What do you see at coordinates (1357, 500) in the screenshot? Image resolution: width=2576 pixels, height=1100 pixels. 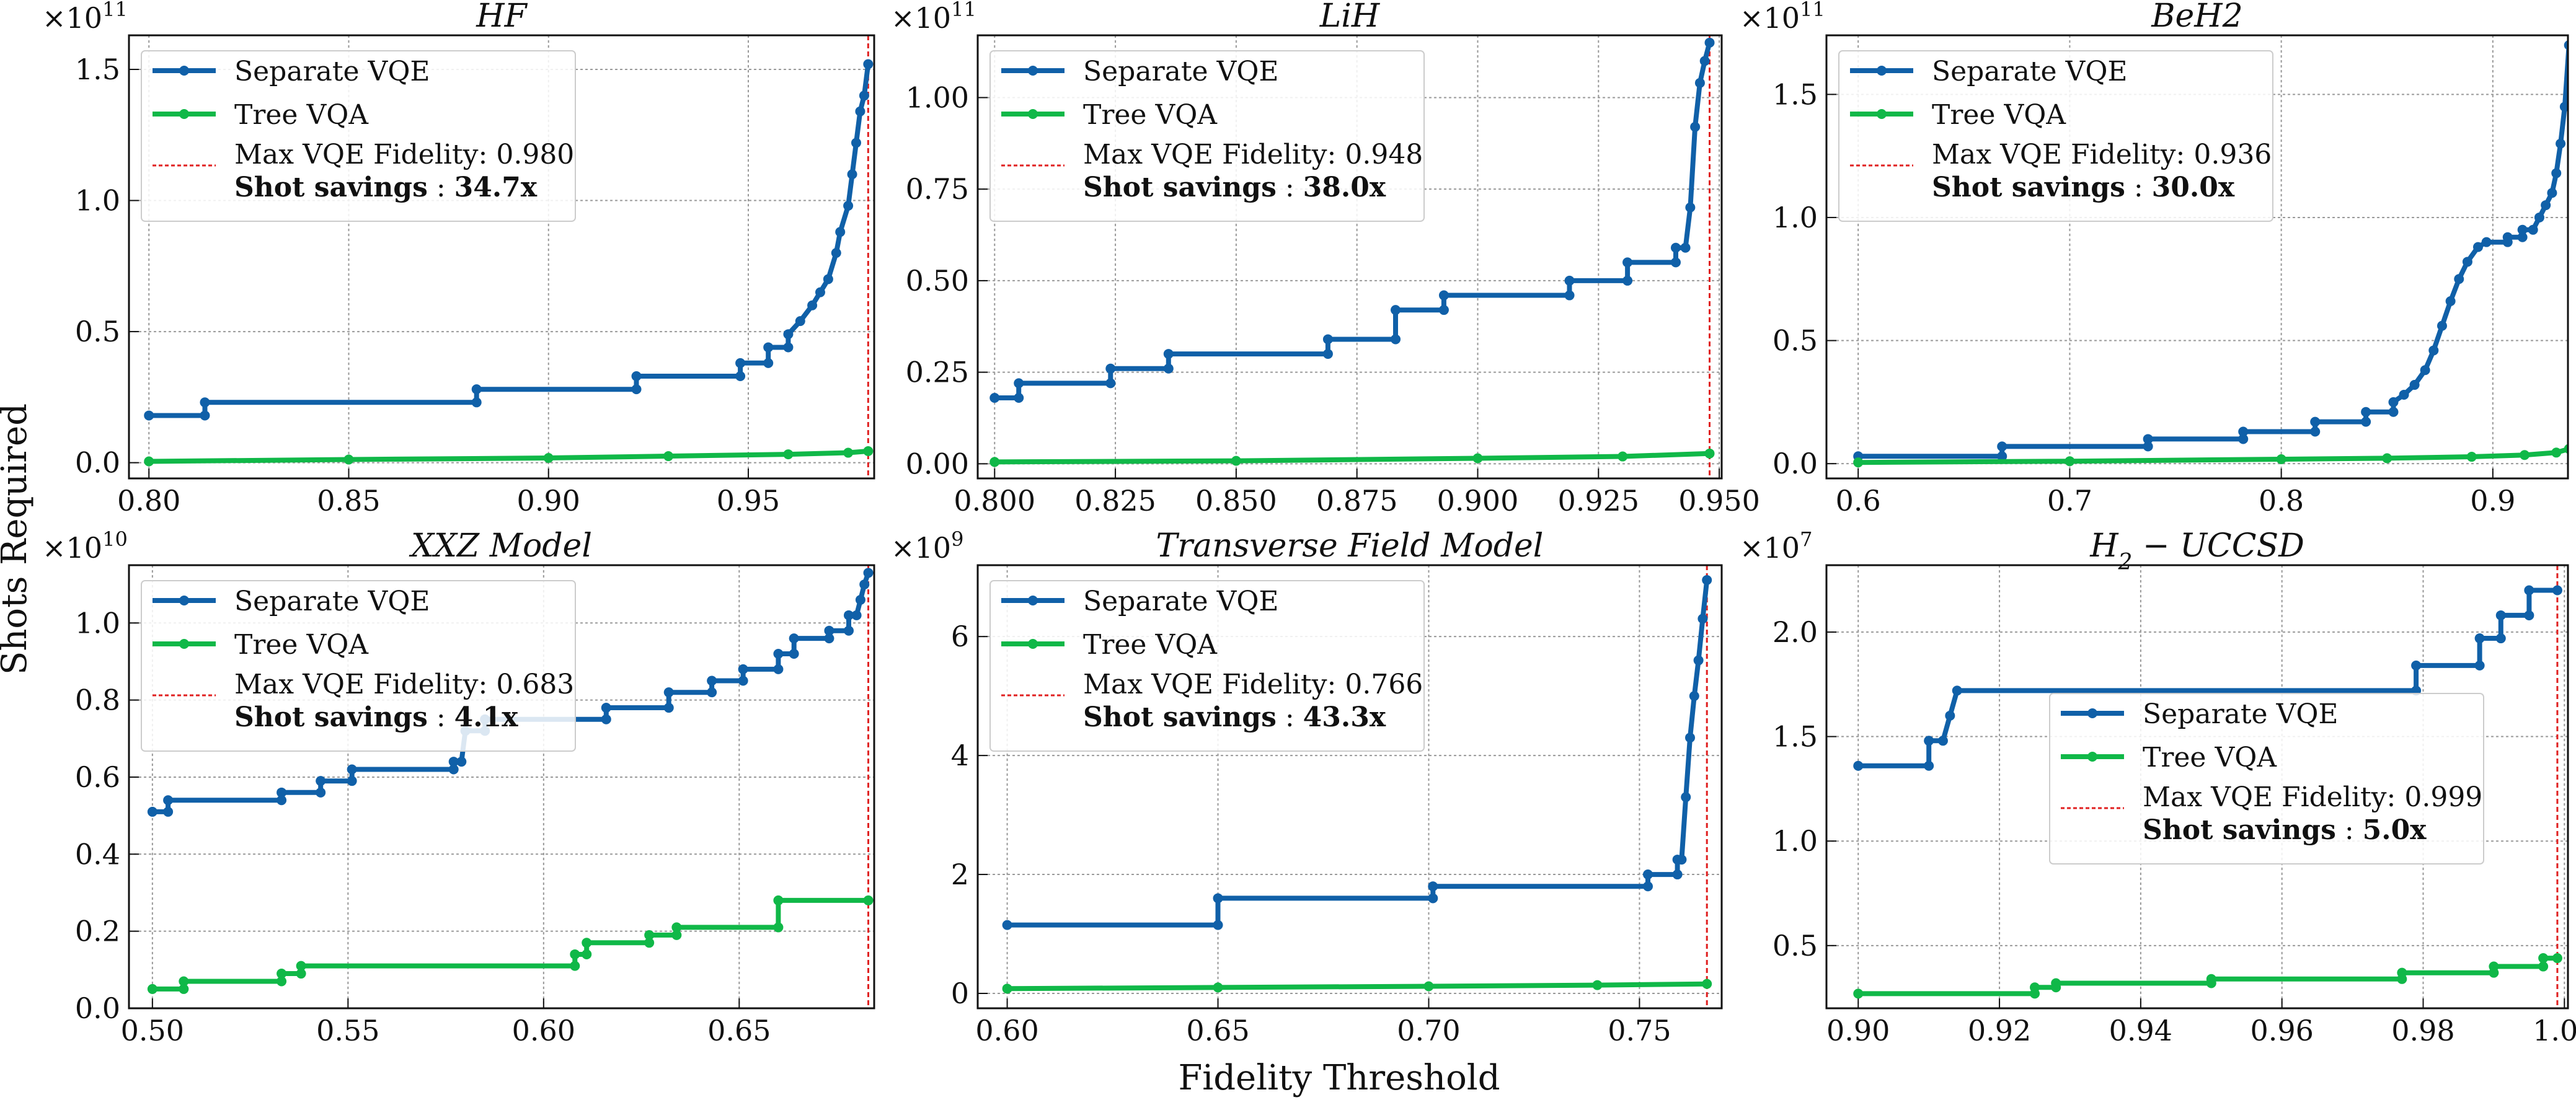 I see `x-tick-label: 0.875` at bounding box center [1357, 500].